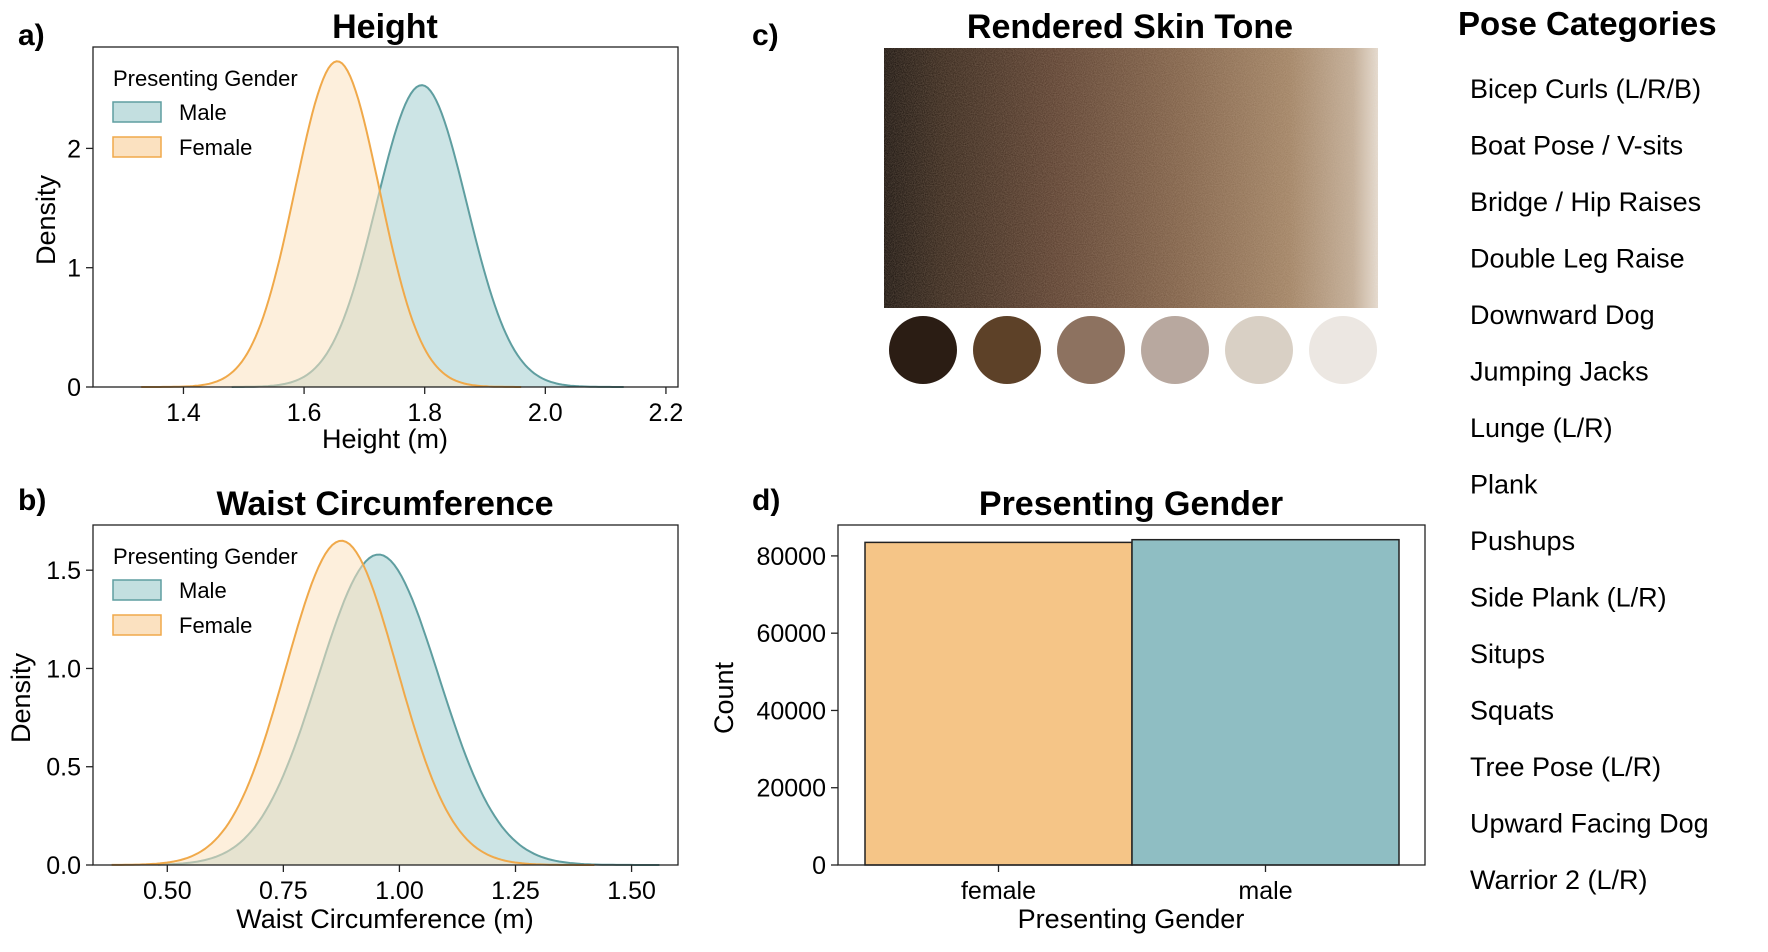 The image size is (1768, 952). I want to click on waist-plot-area: 0.50 0.75 1.00 1.25 1.50 0.0 0.5 1.0 1.5, so click(362, 714).